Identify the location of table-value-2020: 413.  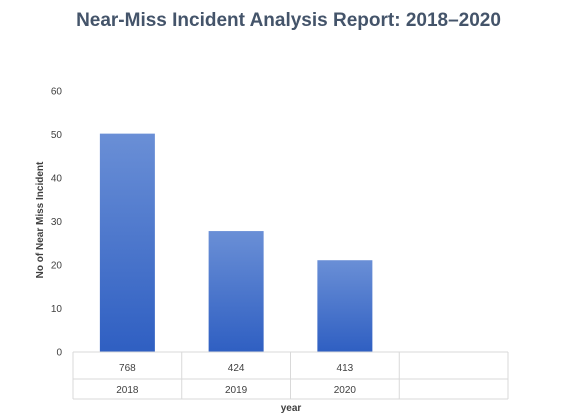
(345, 368).